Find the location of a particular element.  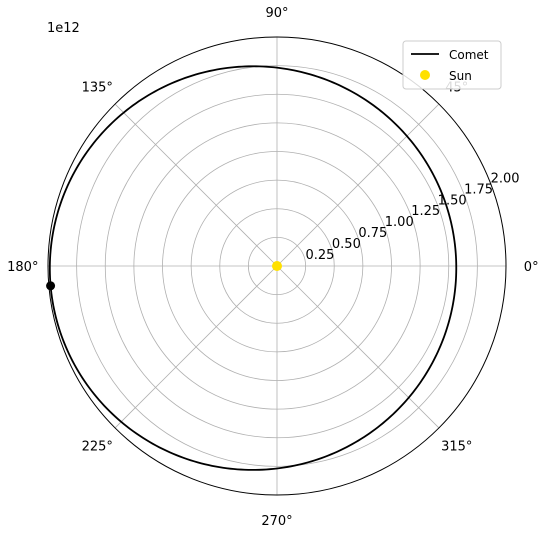

radial-tick-label-5: 1.50 is located at coordinates (452, 200).